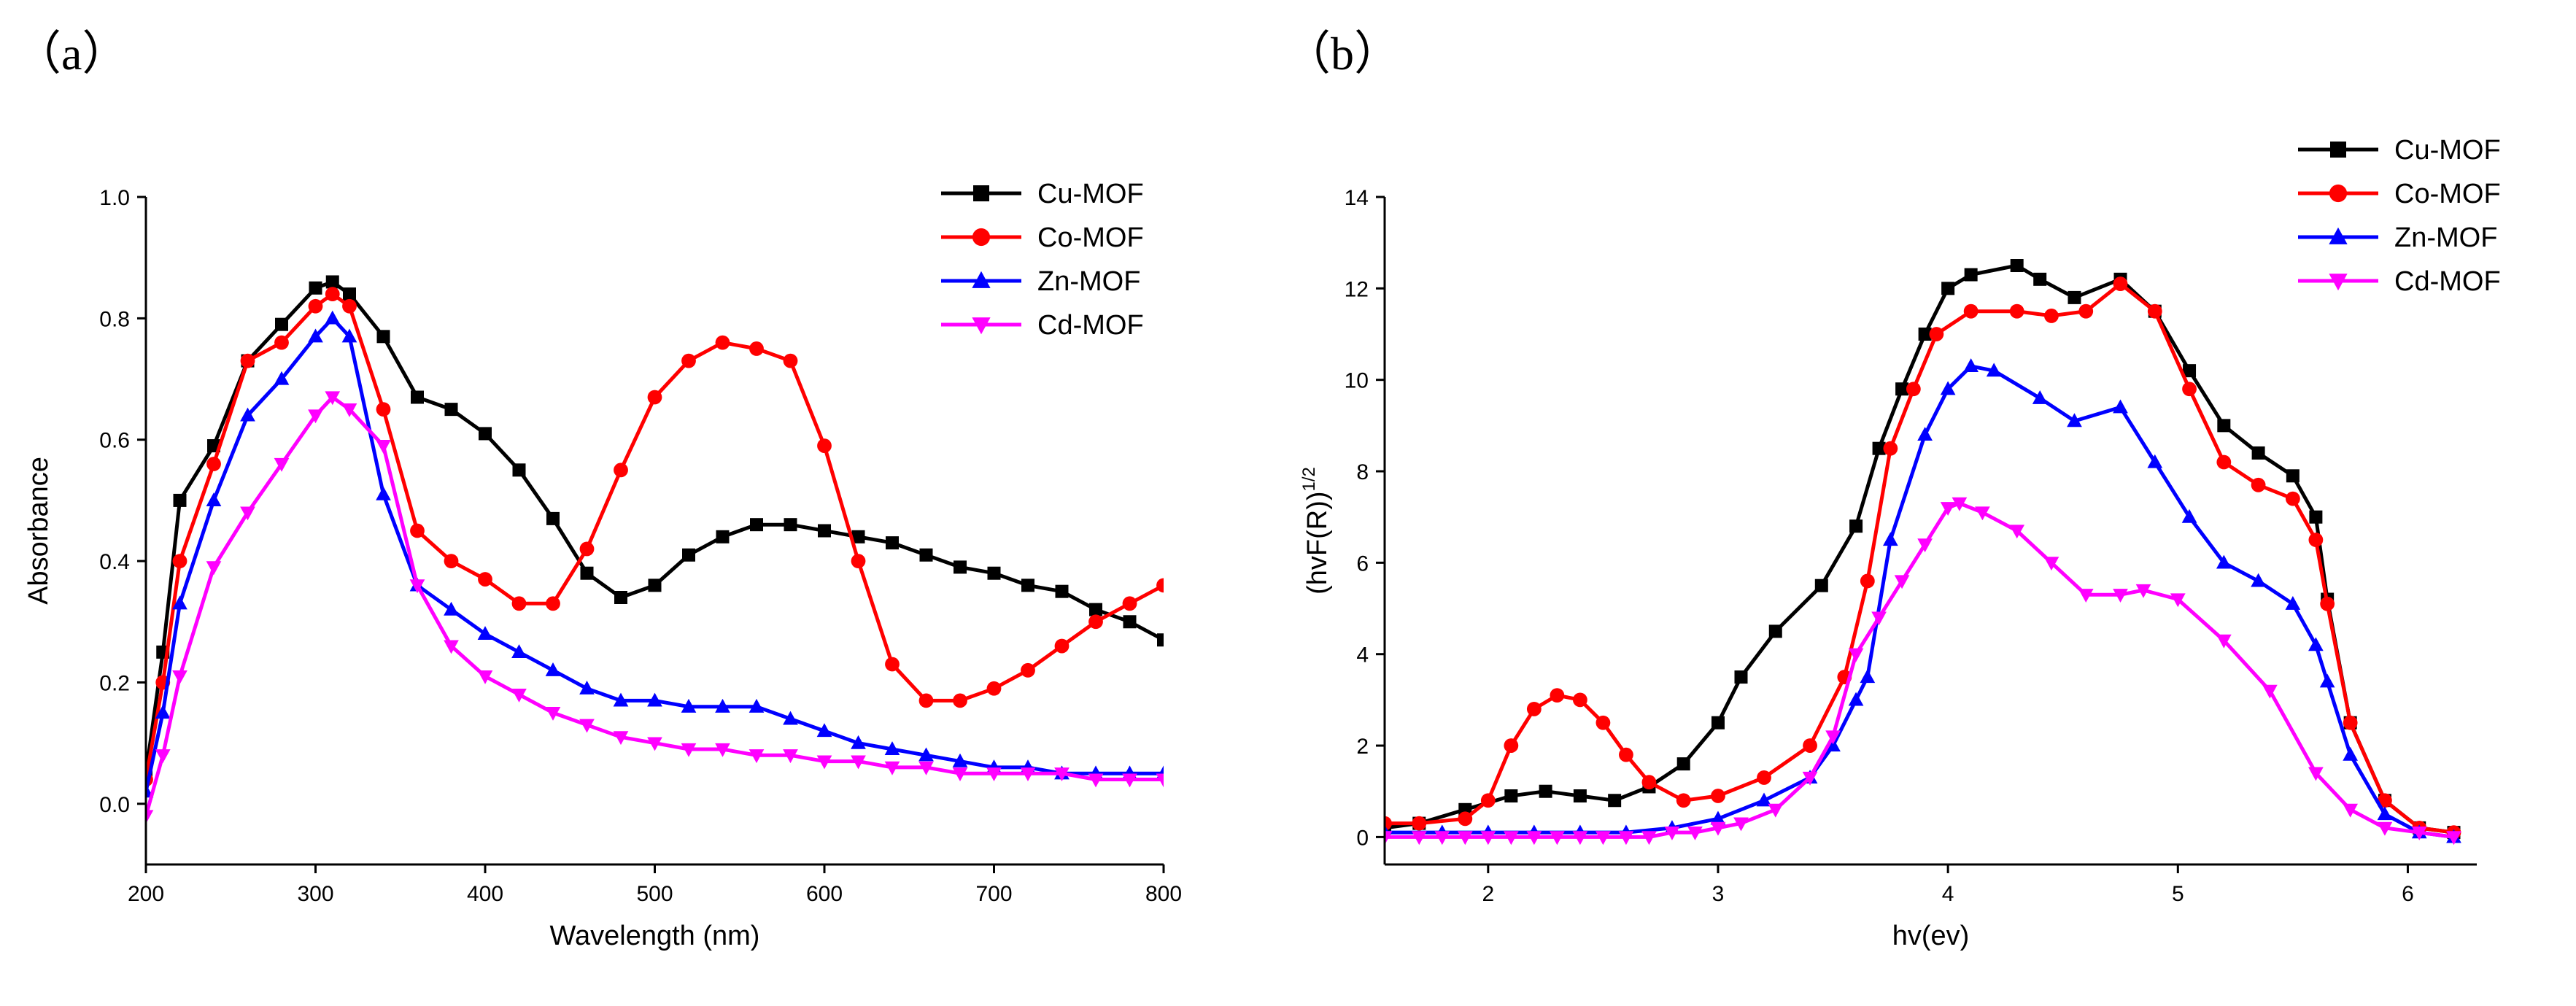  Describe the element at coordinates (1362, 838) in the screenshot. I see `y-tick-label: 0` at that location.